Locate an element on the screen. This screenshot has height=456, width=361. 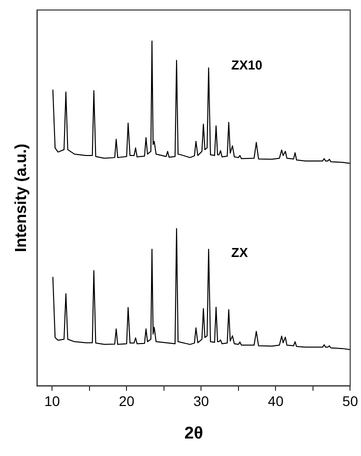
x-tick-label: 20 is located at coordinates (126, 401).